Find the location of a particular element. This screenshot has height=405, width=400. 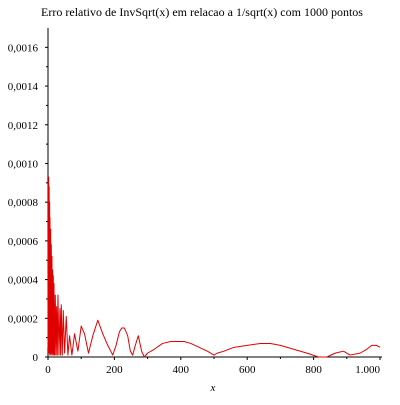

x-tick-label: 0 is located at coordinates (48, 370).